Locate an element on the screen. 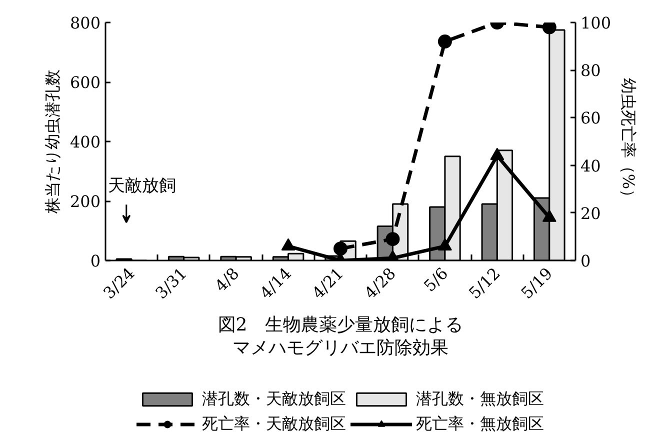  text: 図2 生物農薬少量放飼によるマメハモグリバエ防除効果 is located at coordinates (341, 336).